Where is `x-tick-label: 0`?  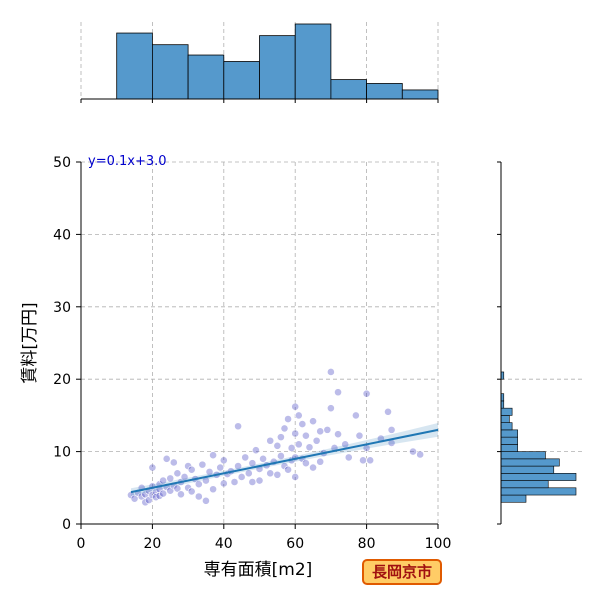
x-tick-label: 0 is located at coordinates (81, 544).